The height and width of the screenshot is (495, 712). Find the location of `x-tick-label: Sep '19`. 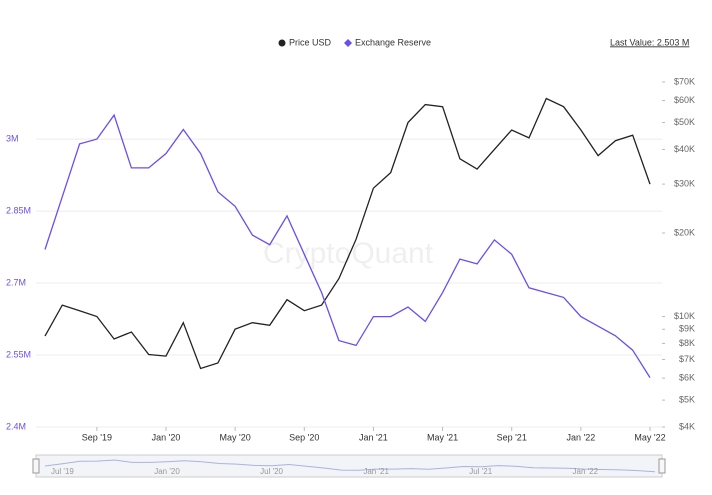

x-tick-label: Sep '19 is located at coordinates (97, 437).